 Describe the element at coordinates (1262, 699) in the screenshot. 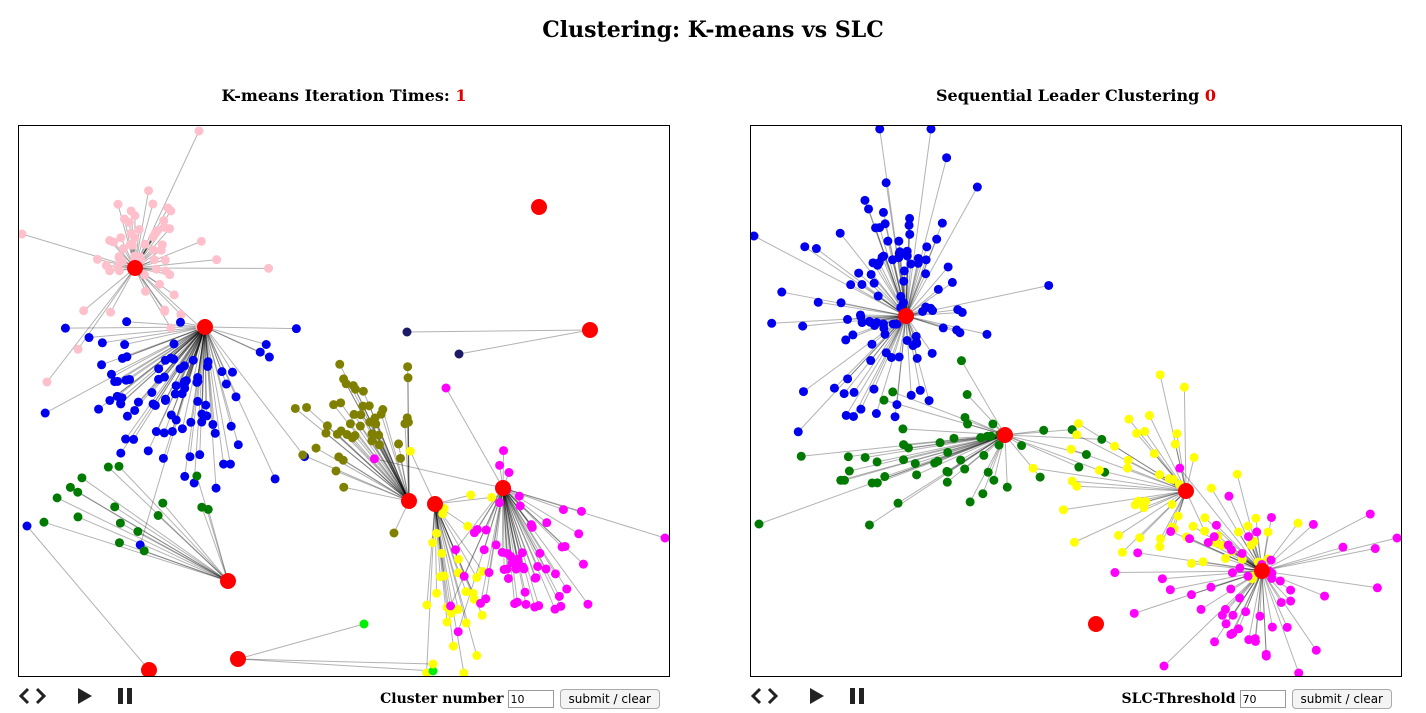

I see `slc-threshold-input` at that location.